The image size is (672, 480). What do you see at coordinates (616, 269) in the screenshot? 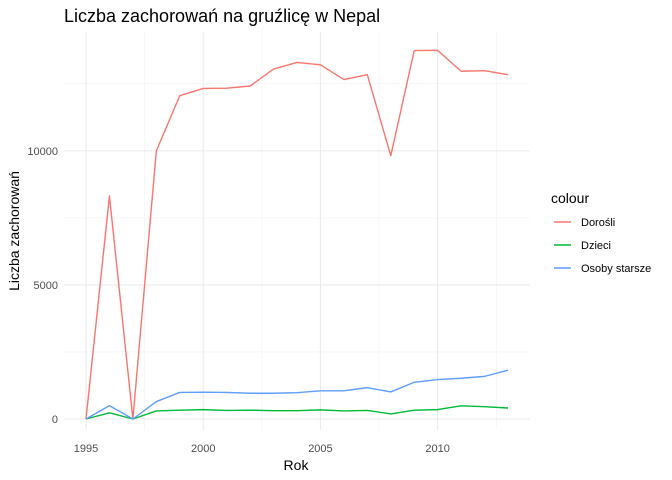
I see `legend-label-3: Osoby starsze` at bounding box center [616, 269].